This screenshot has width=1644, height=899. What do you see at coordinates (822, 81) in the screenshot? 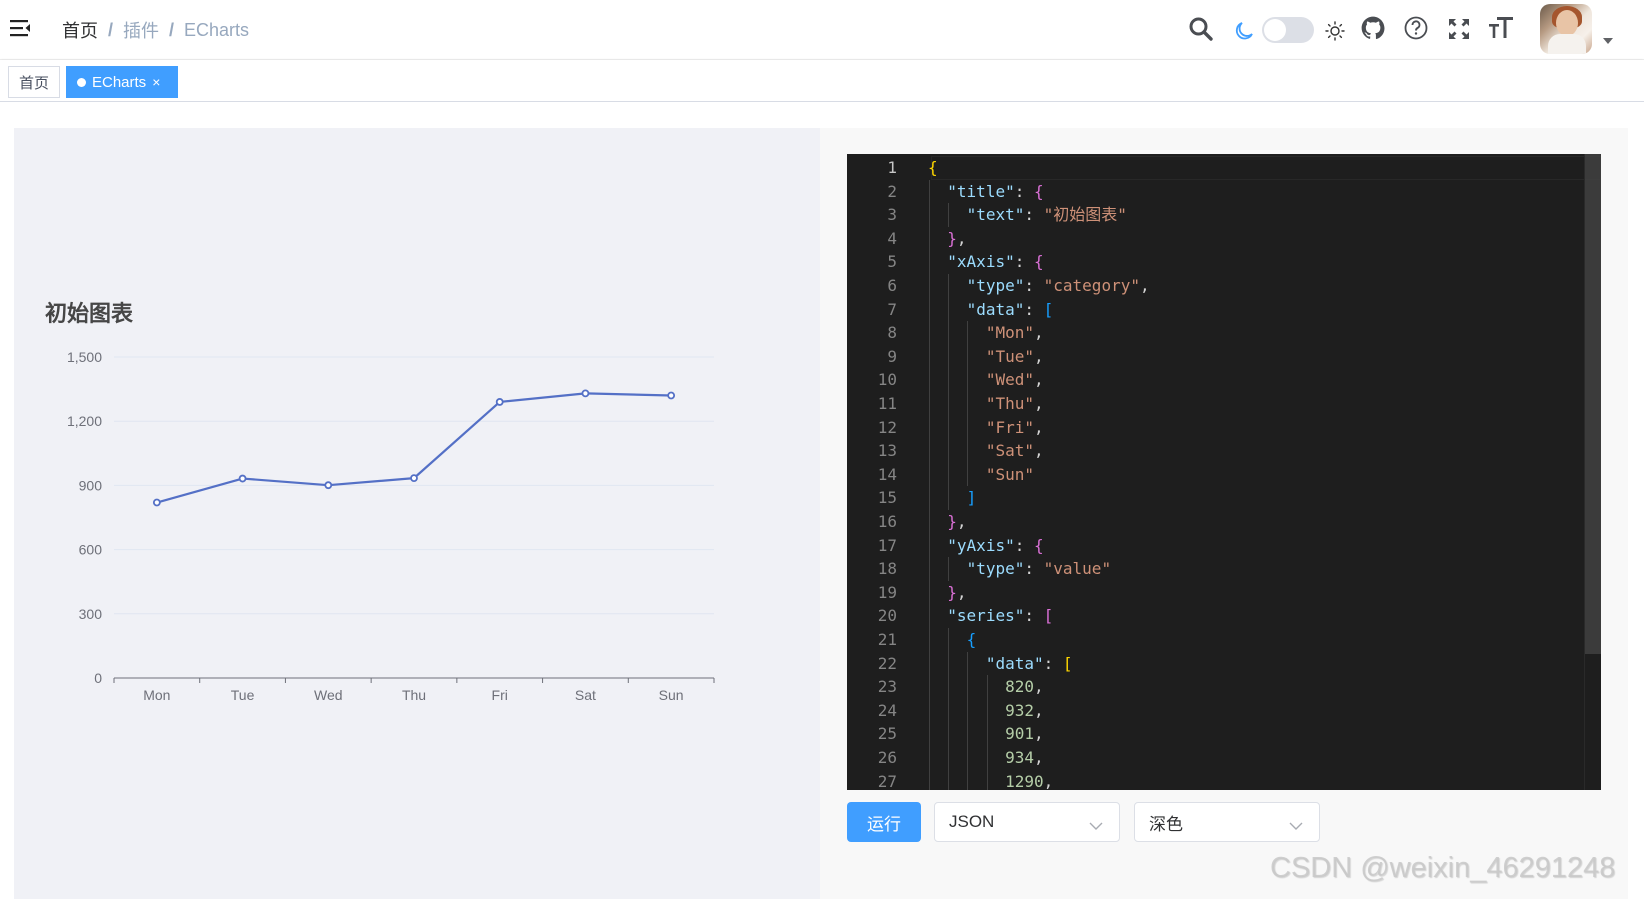
I see `tags-view: 首页 ECharts ×` at bounding box center [822, 81].